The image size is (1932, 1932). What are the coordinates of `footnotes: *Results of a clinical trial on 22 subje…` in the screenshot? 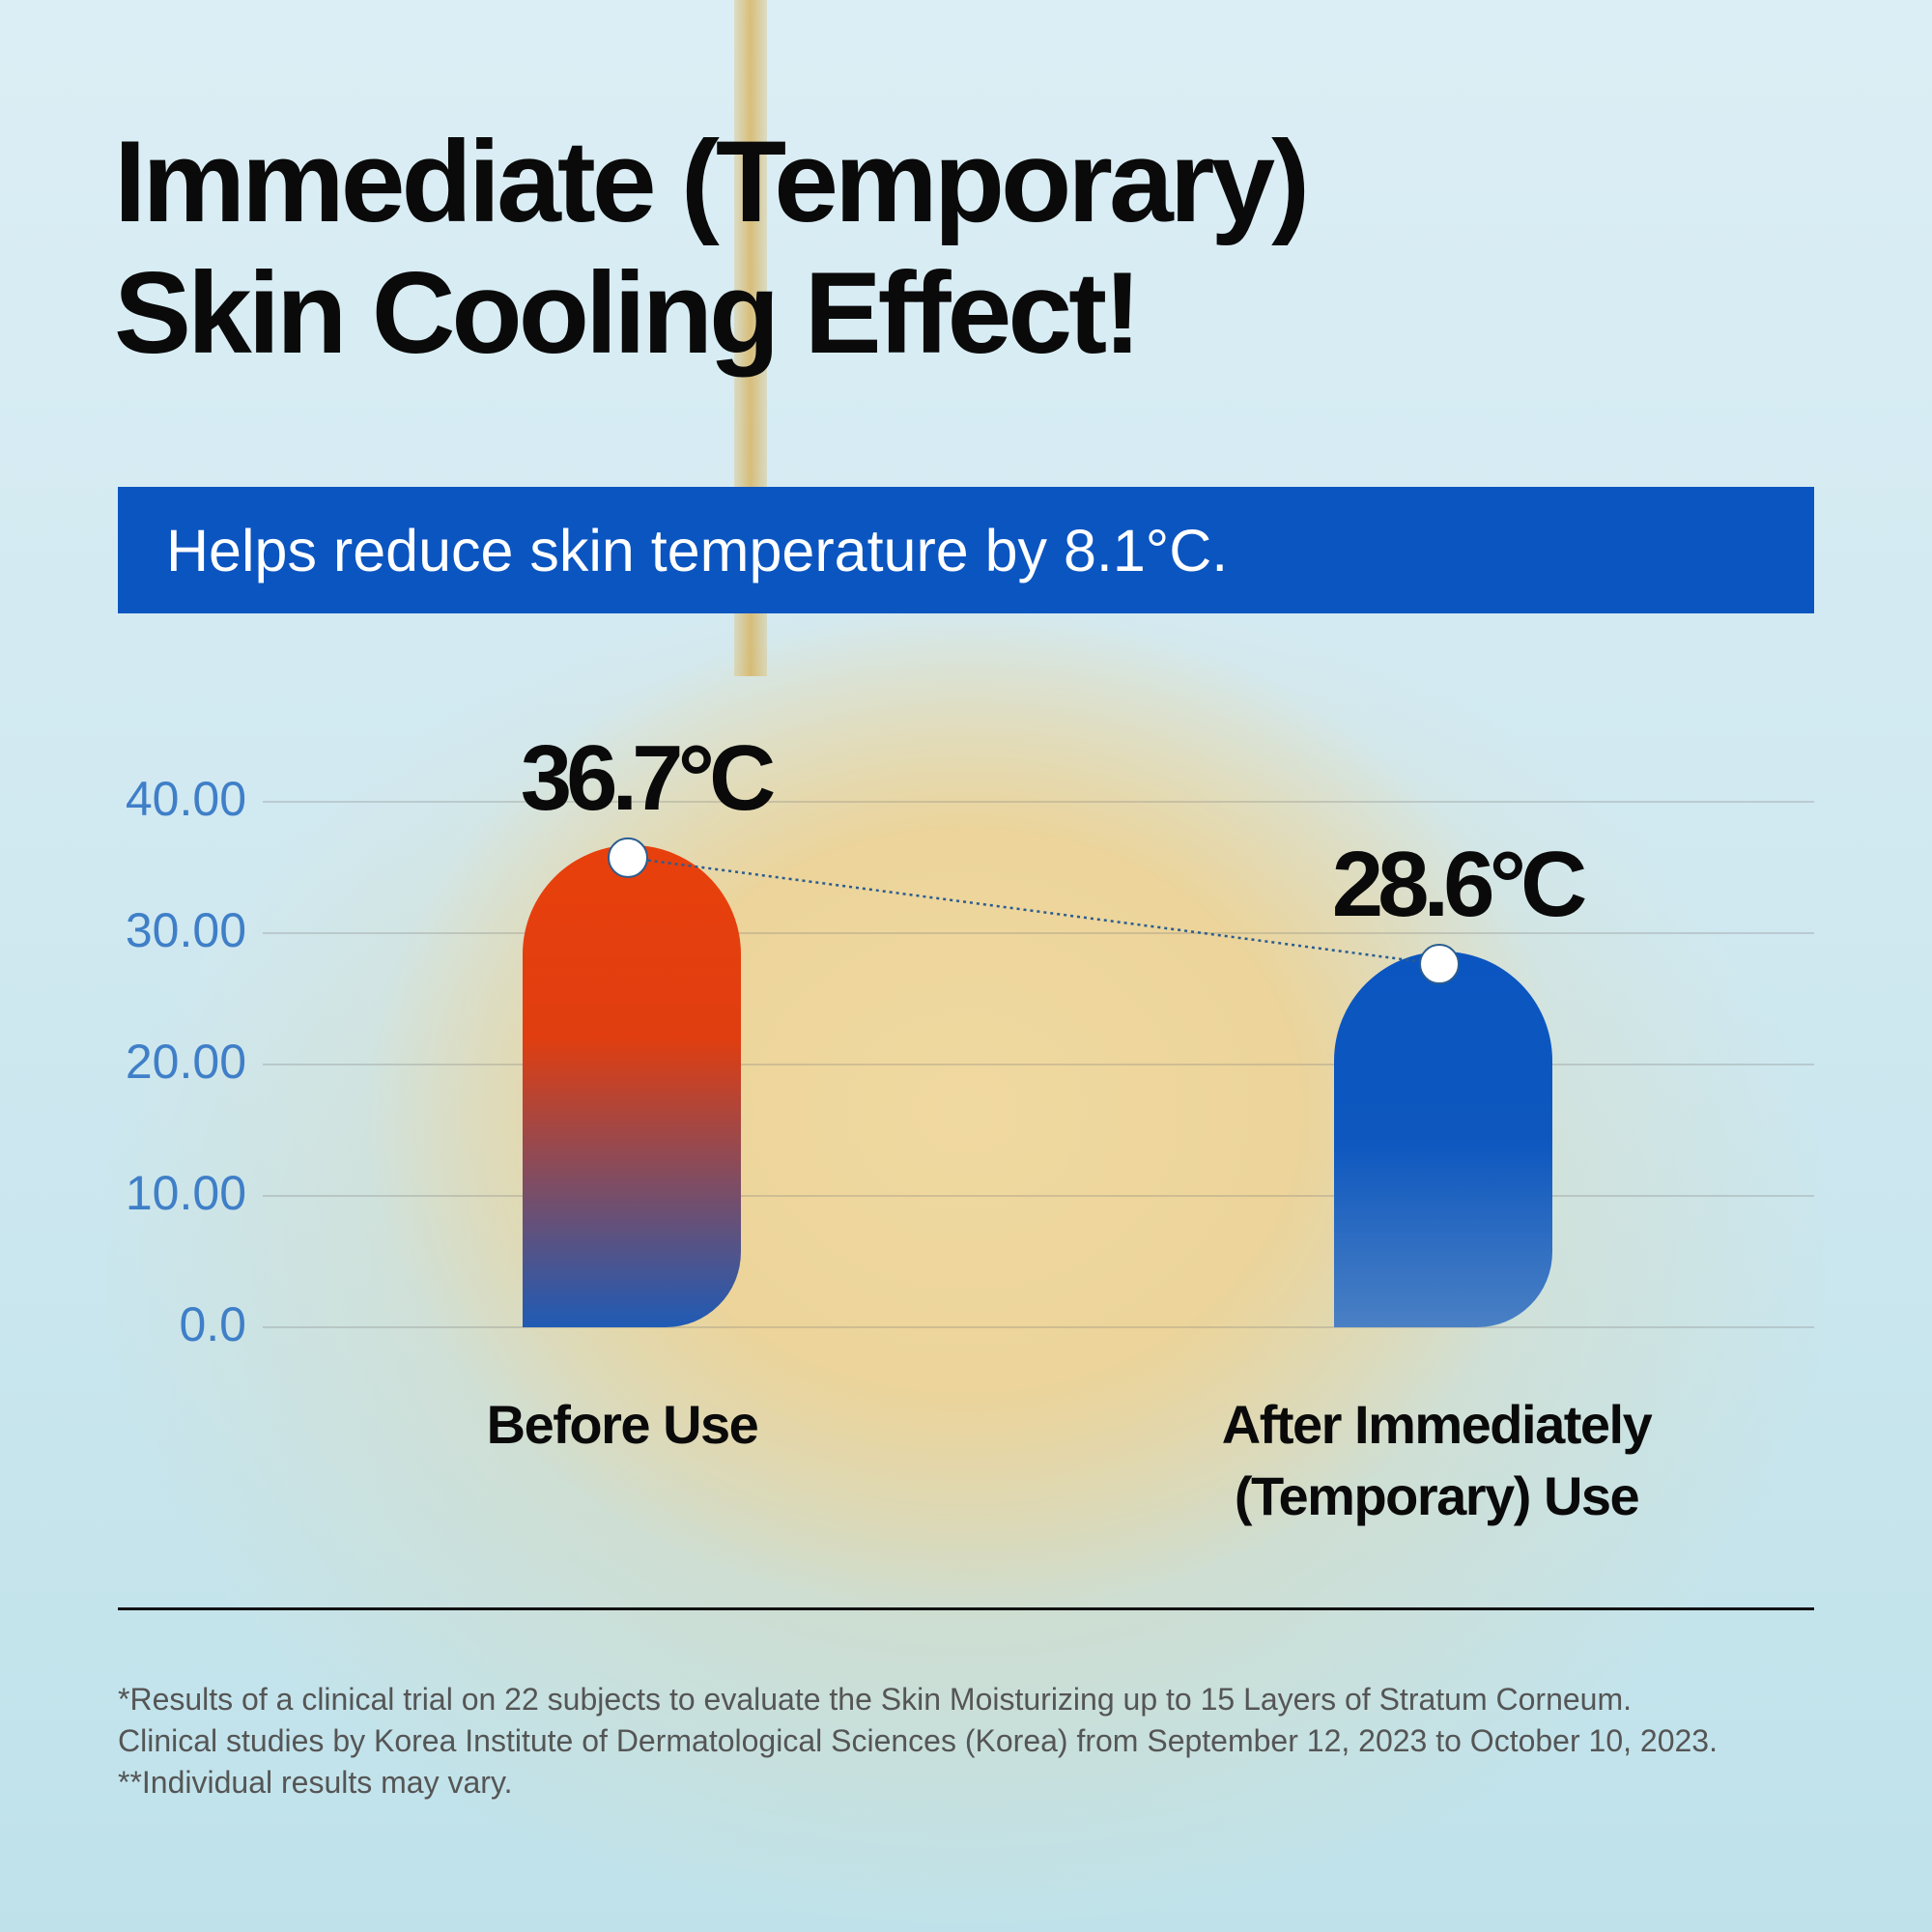 It's located at (968, 1741).